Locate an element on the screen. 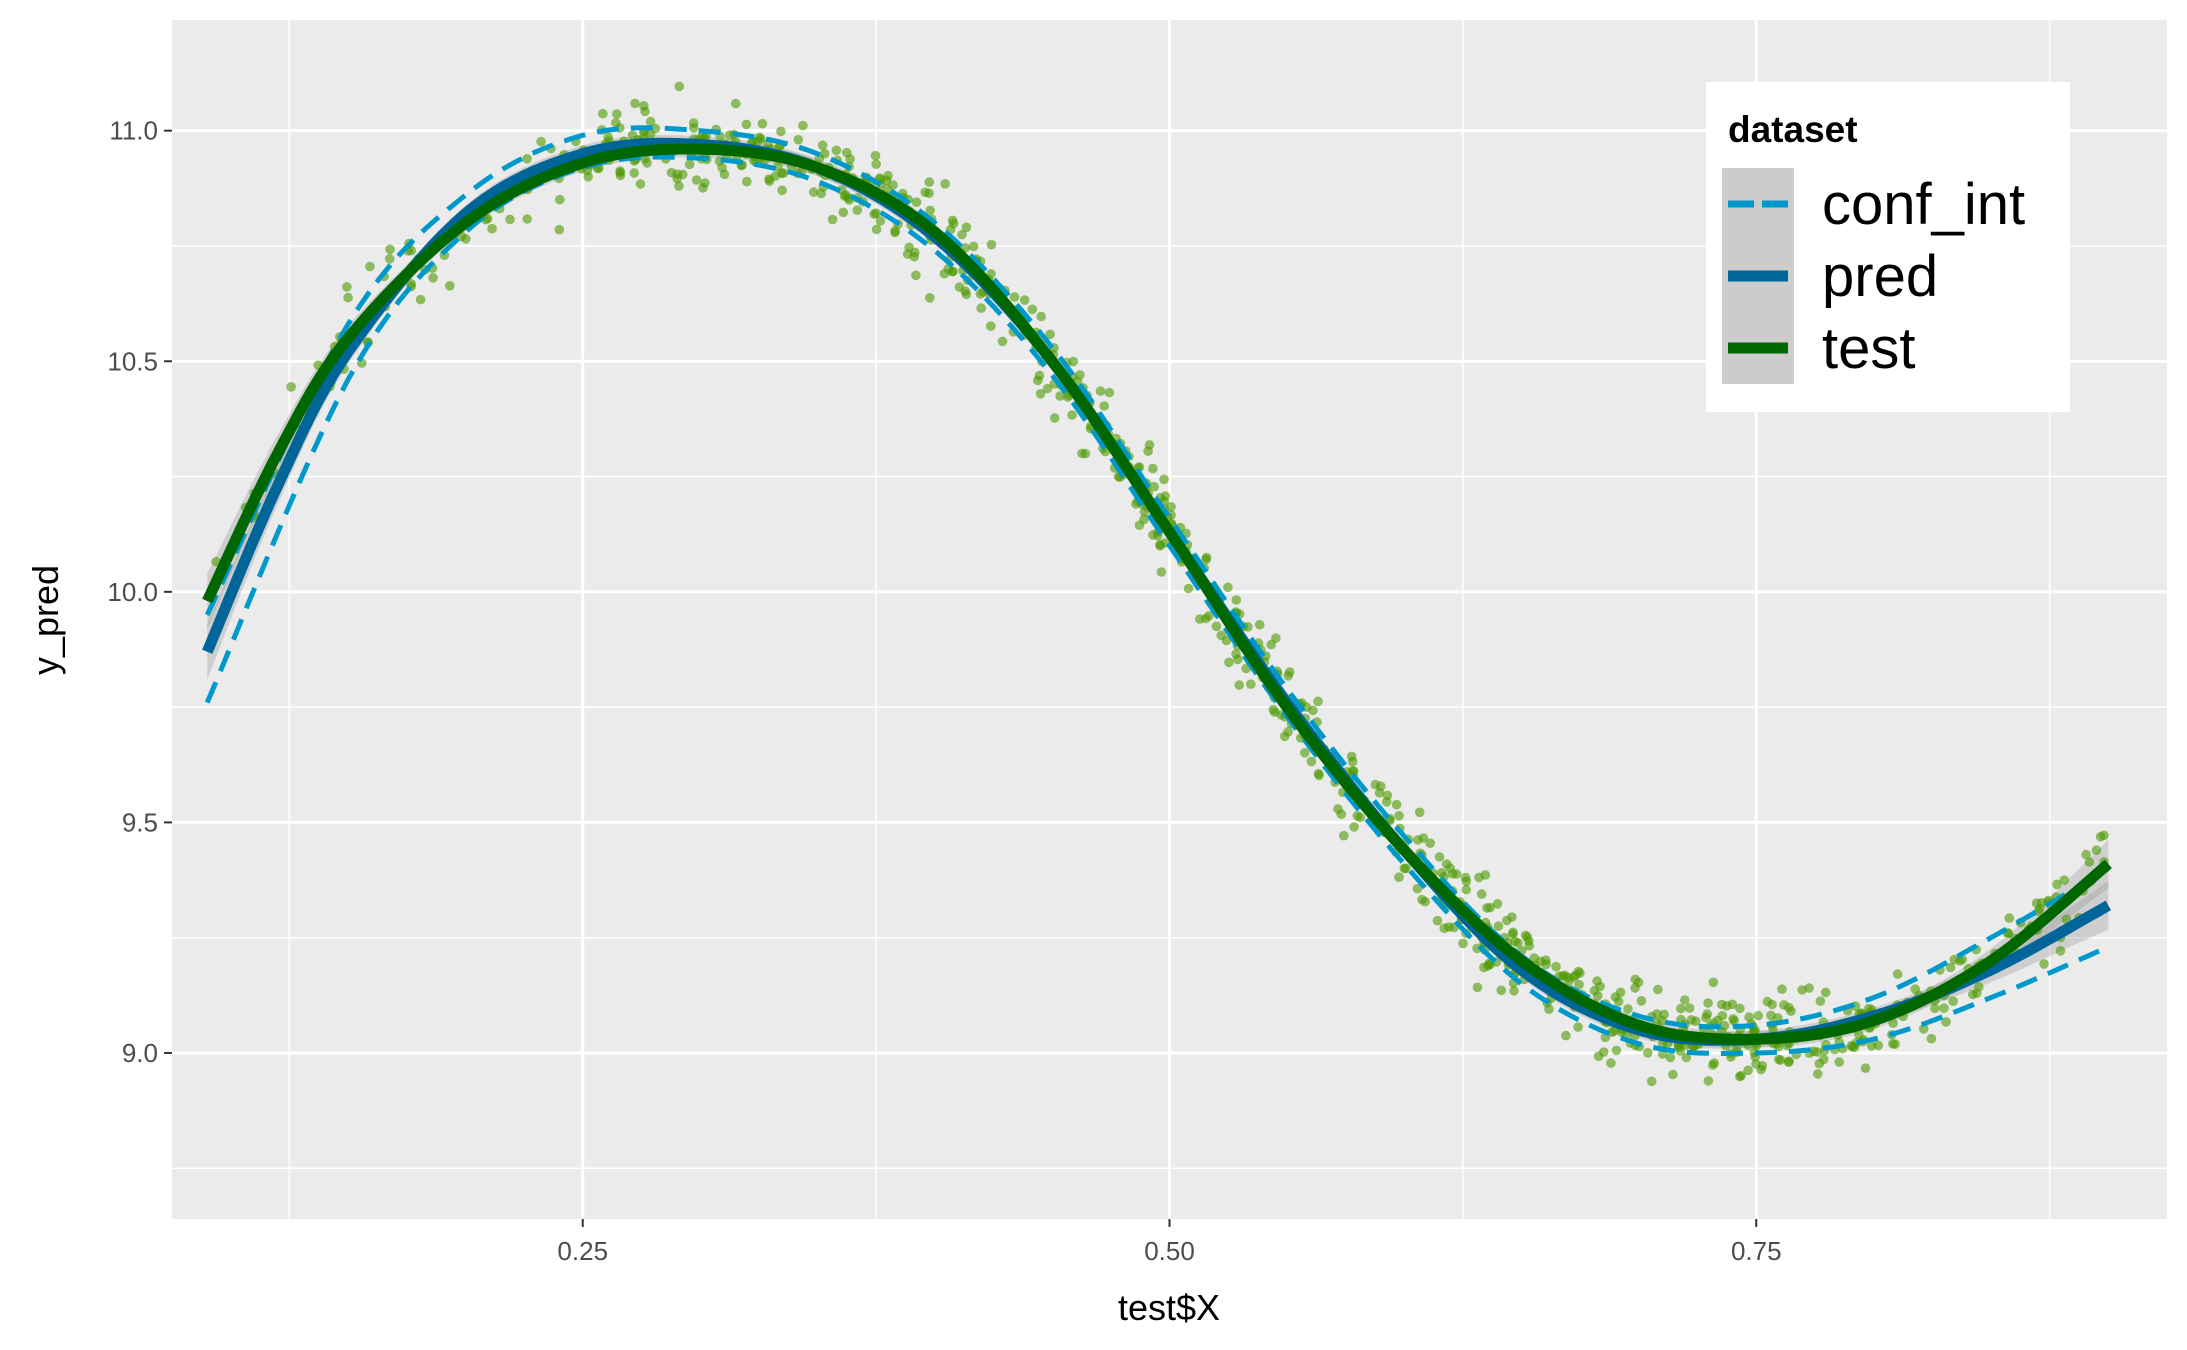 The image size is (2187, 1350). y-tick-label: 9.0 is located at coordinates (140, 1053).